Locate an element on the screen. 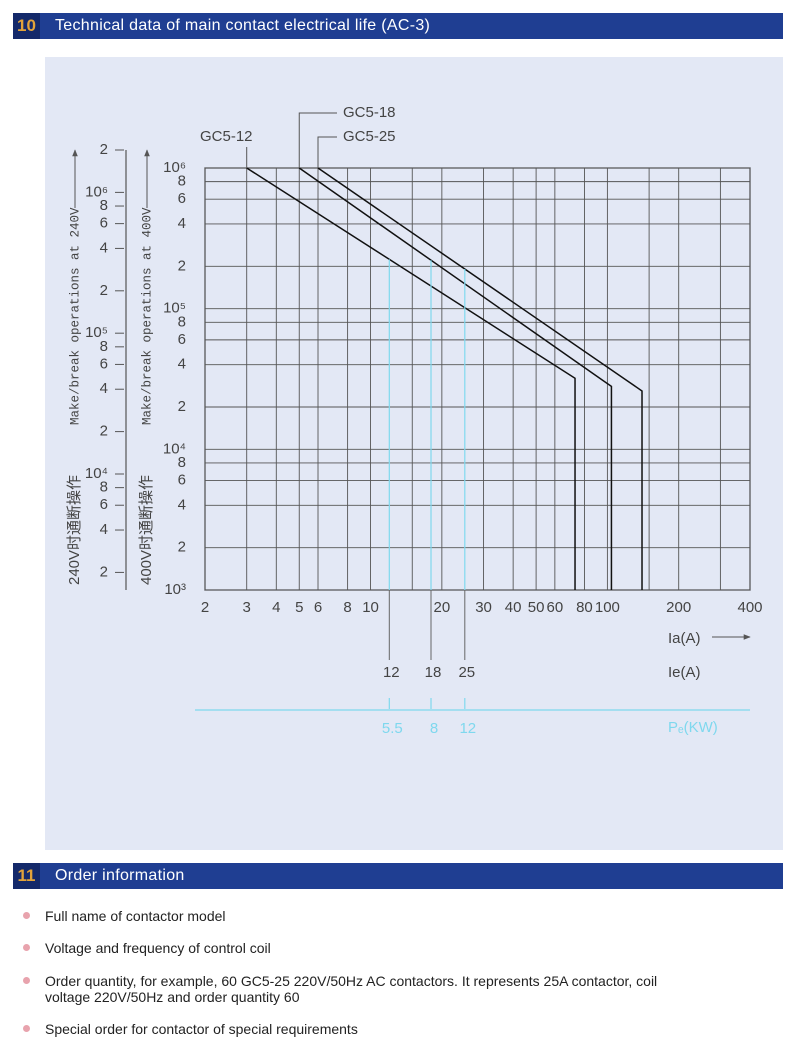 This screenshot has height=1049, width=800. section-title: Order information is located at coordinates (120, 875).